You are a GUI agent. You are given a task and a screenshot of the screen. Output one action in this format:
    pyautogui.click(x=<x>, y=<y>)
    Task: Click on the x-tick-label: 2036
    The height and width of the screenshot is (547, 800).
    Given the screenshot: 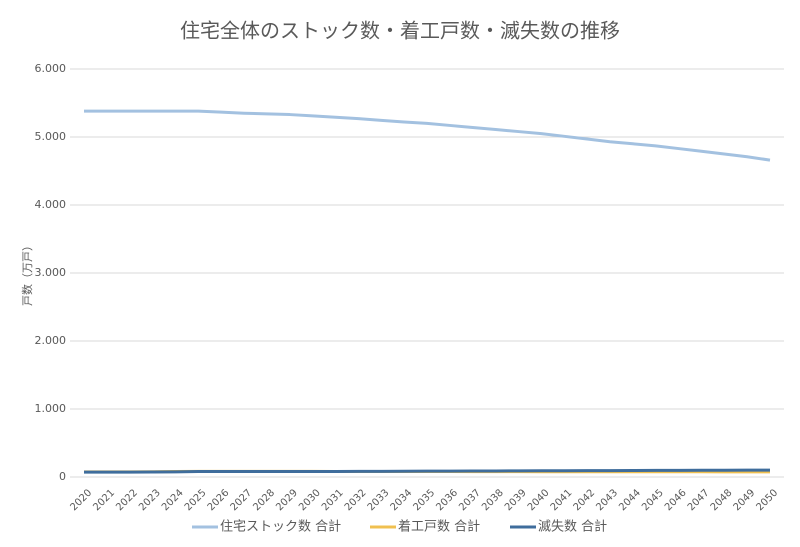 What is the action you would take?
    pyautogui.click(x=447, y=500)
    